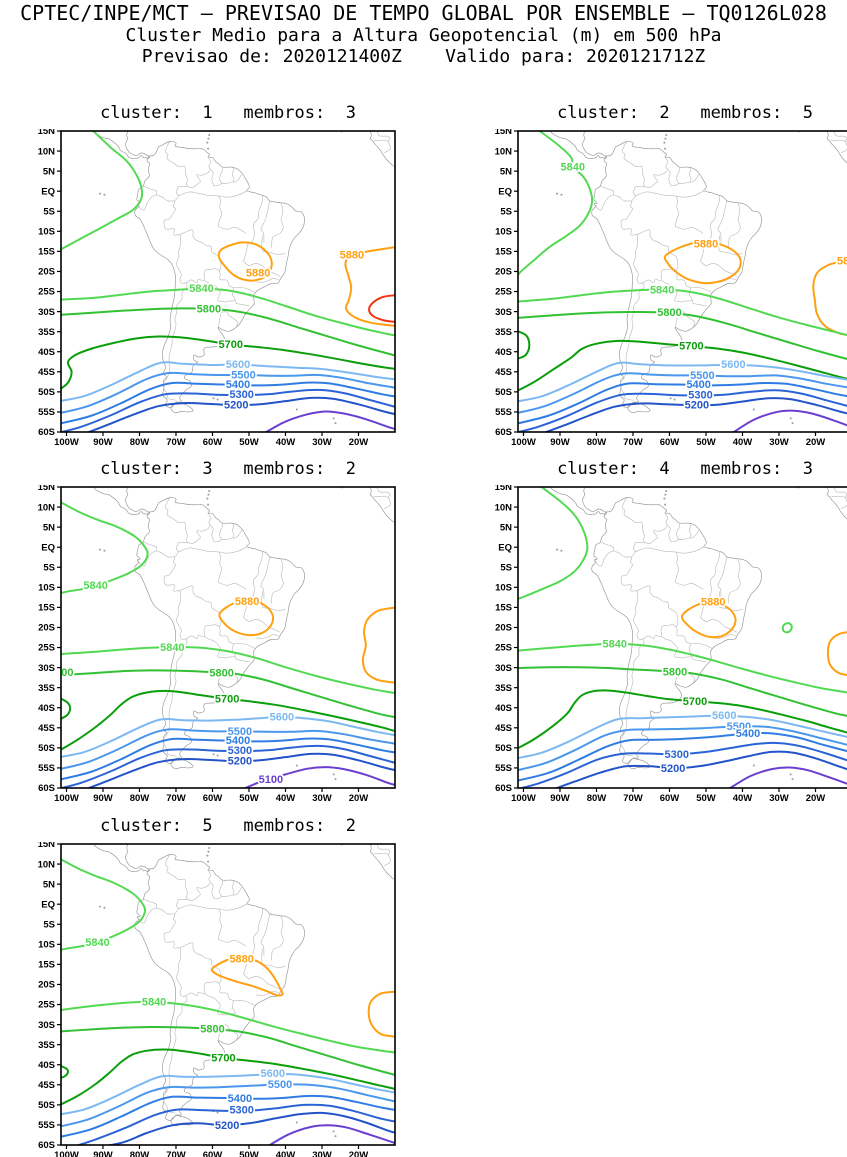  What do you see at coordinates (176, 1153) in the screenshot?
I see `lon-tick-label: 70W` at bounding box center [176, 1153].